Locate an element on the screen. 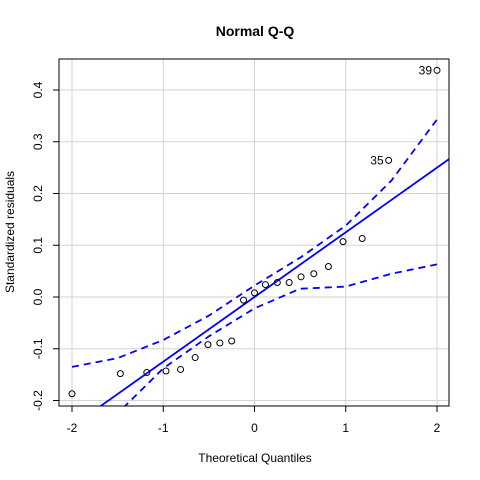  point-label-39: 39 is located at coordinates (426, 70).